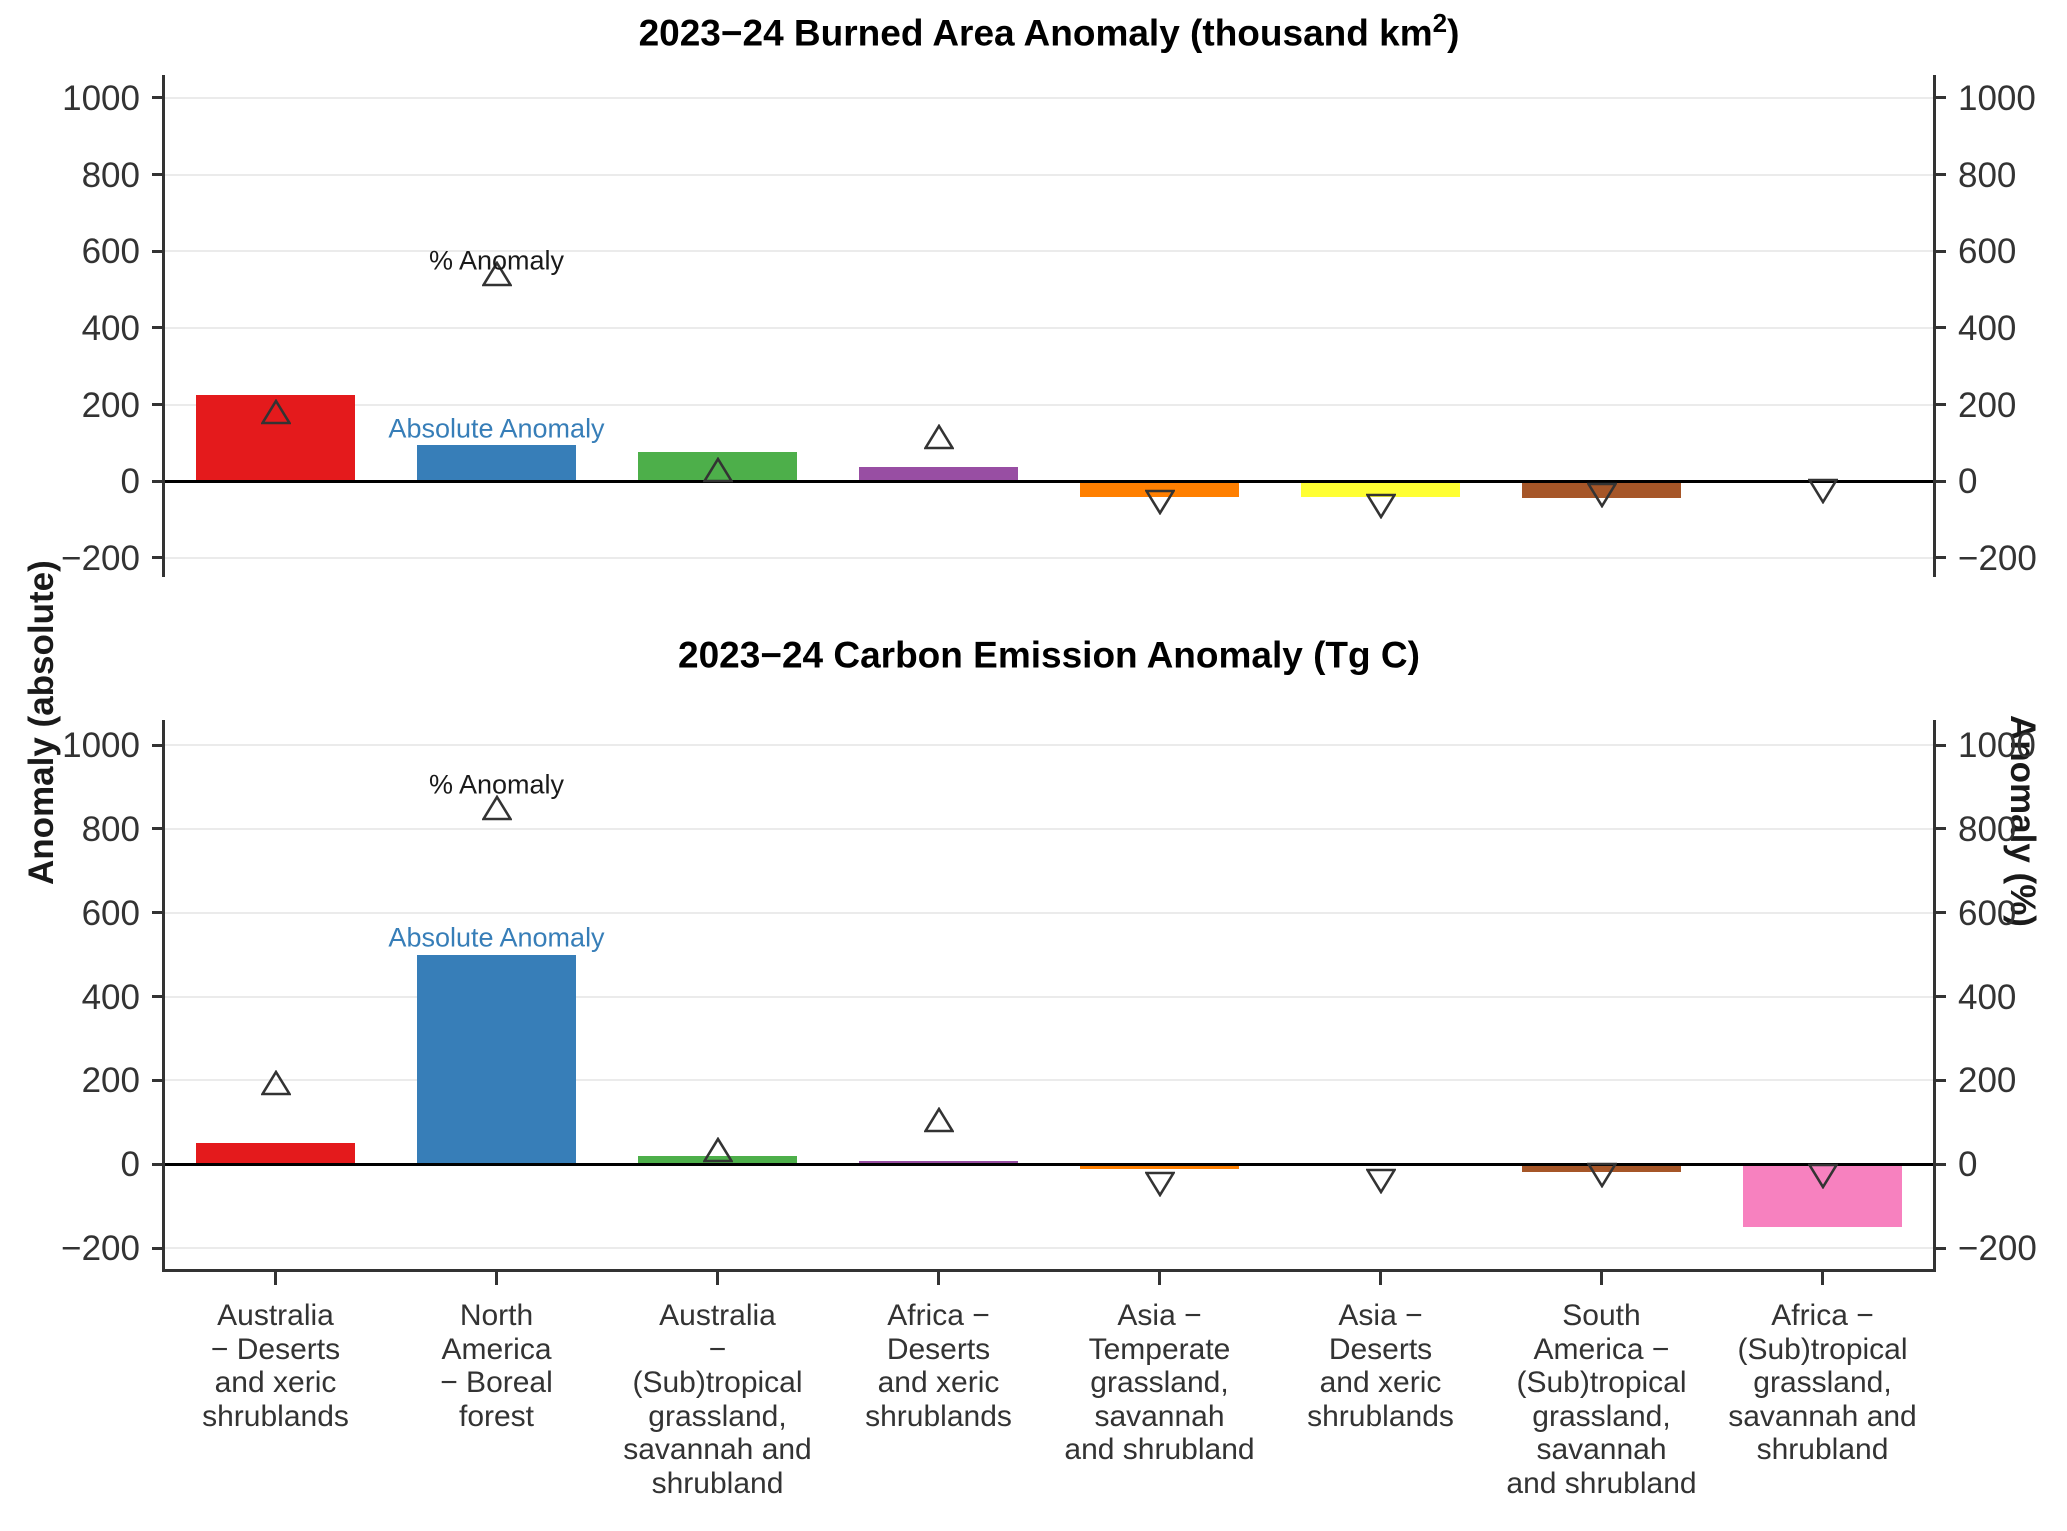 Image resolution: width=2067 pixels, height=1531 pixels. Describe the element at coordinates (1049, 557) in the screenshot. I see `gridline--200` at that location.